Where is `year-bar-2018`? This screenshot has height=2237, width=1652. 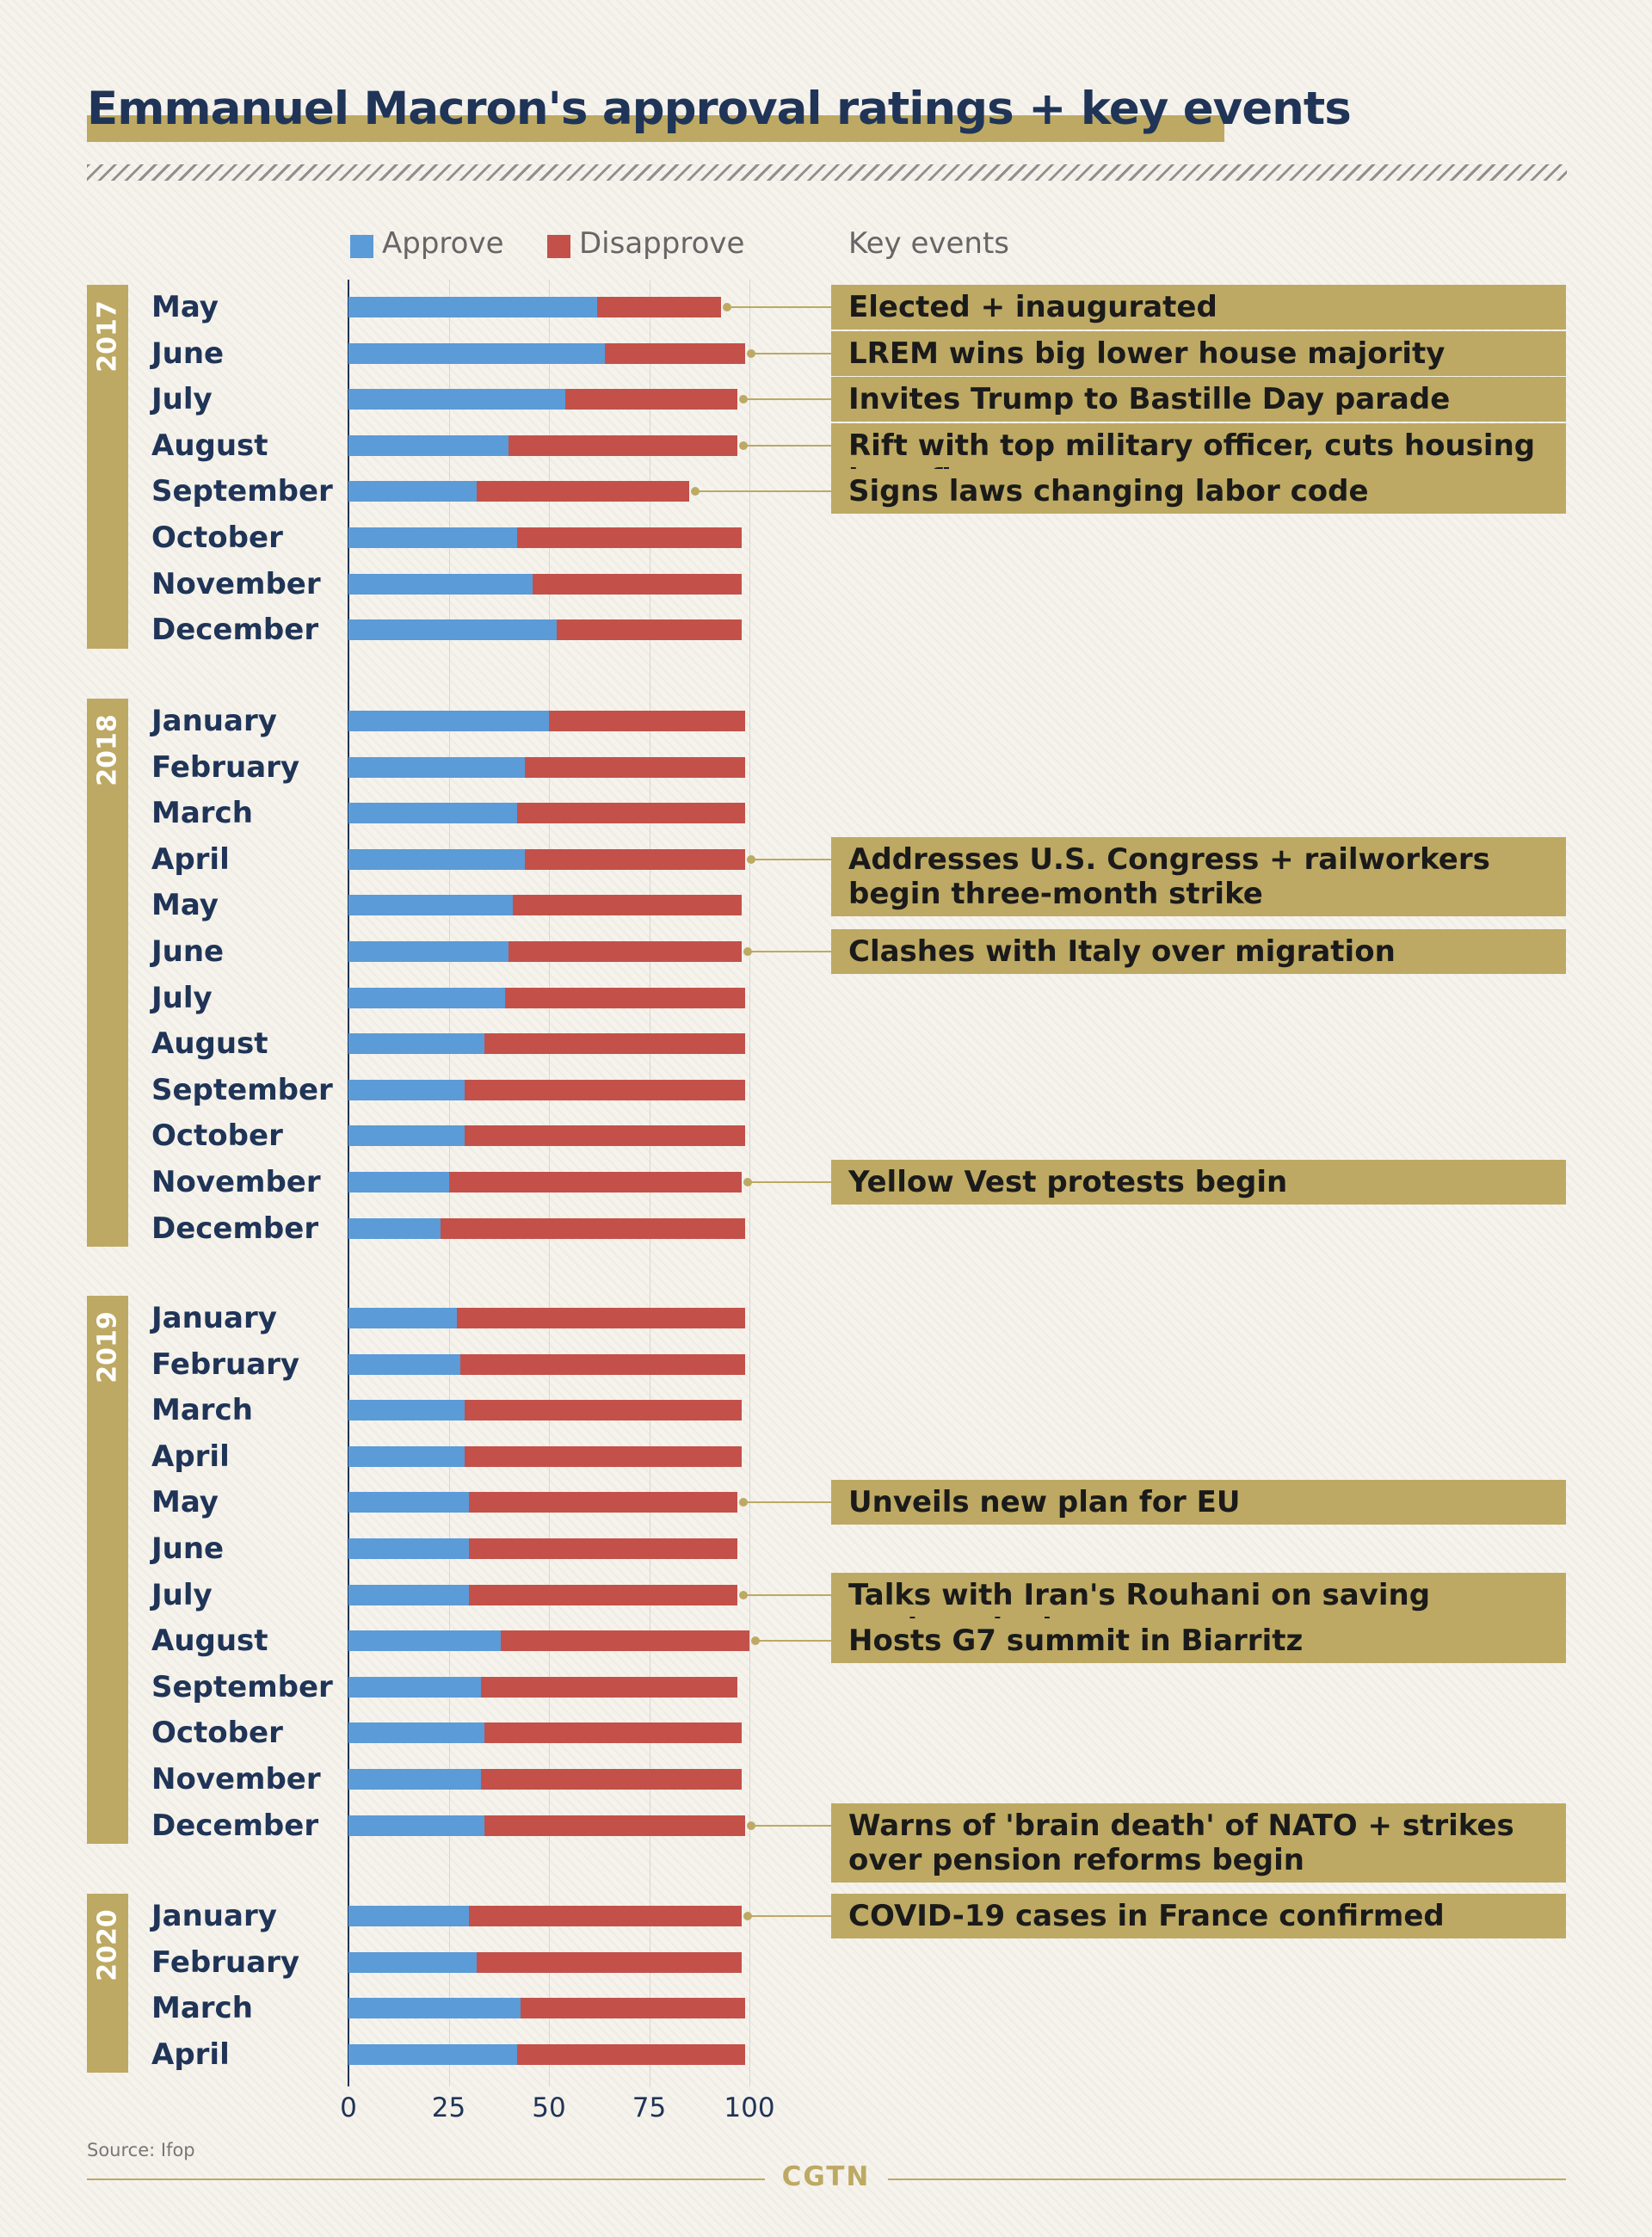
year-bar-2018 is located at coordinates (107, 973).